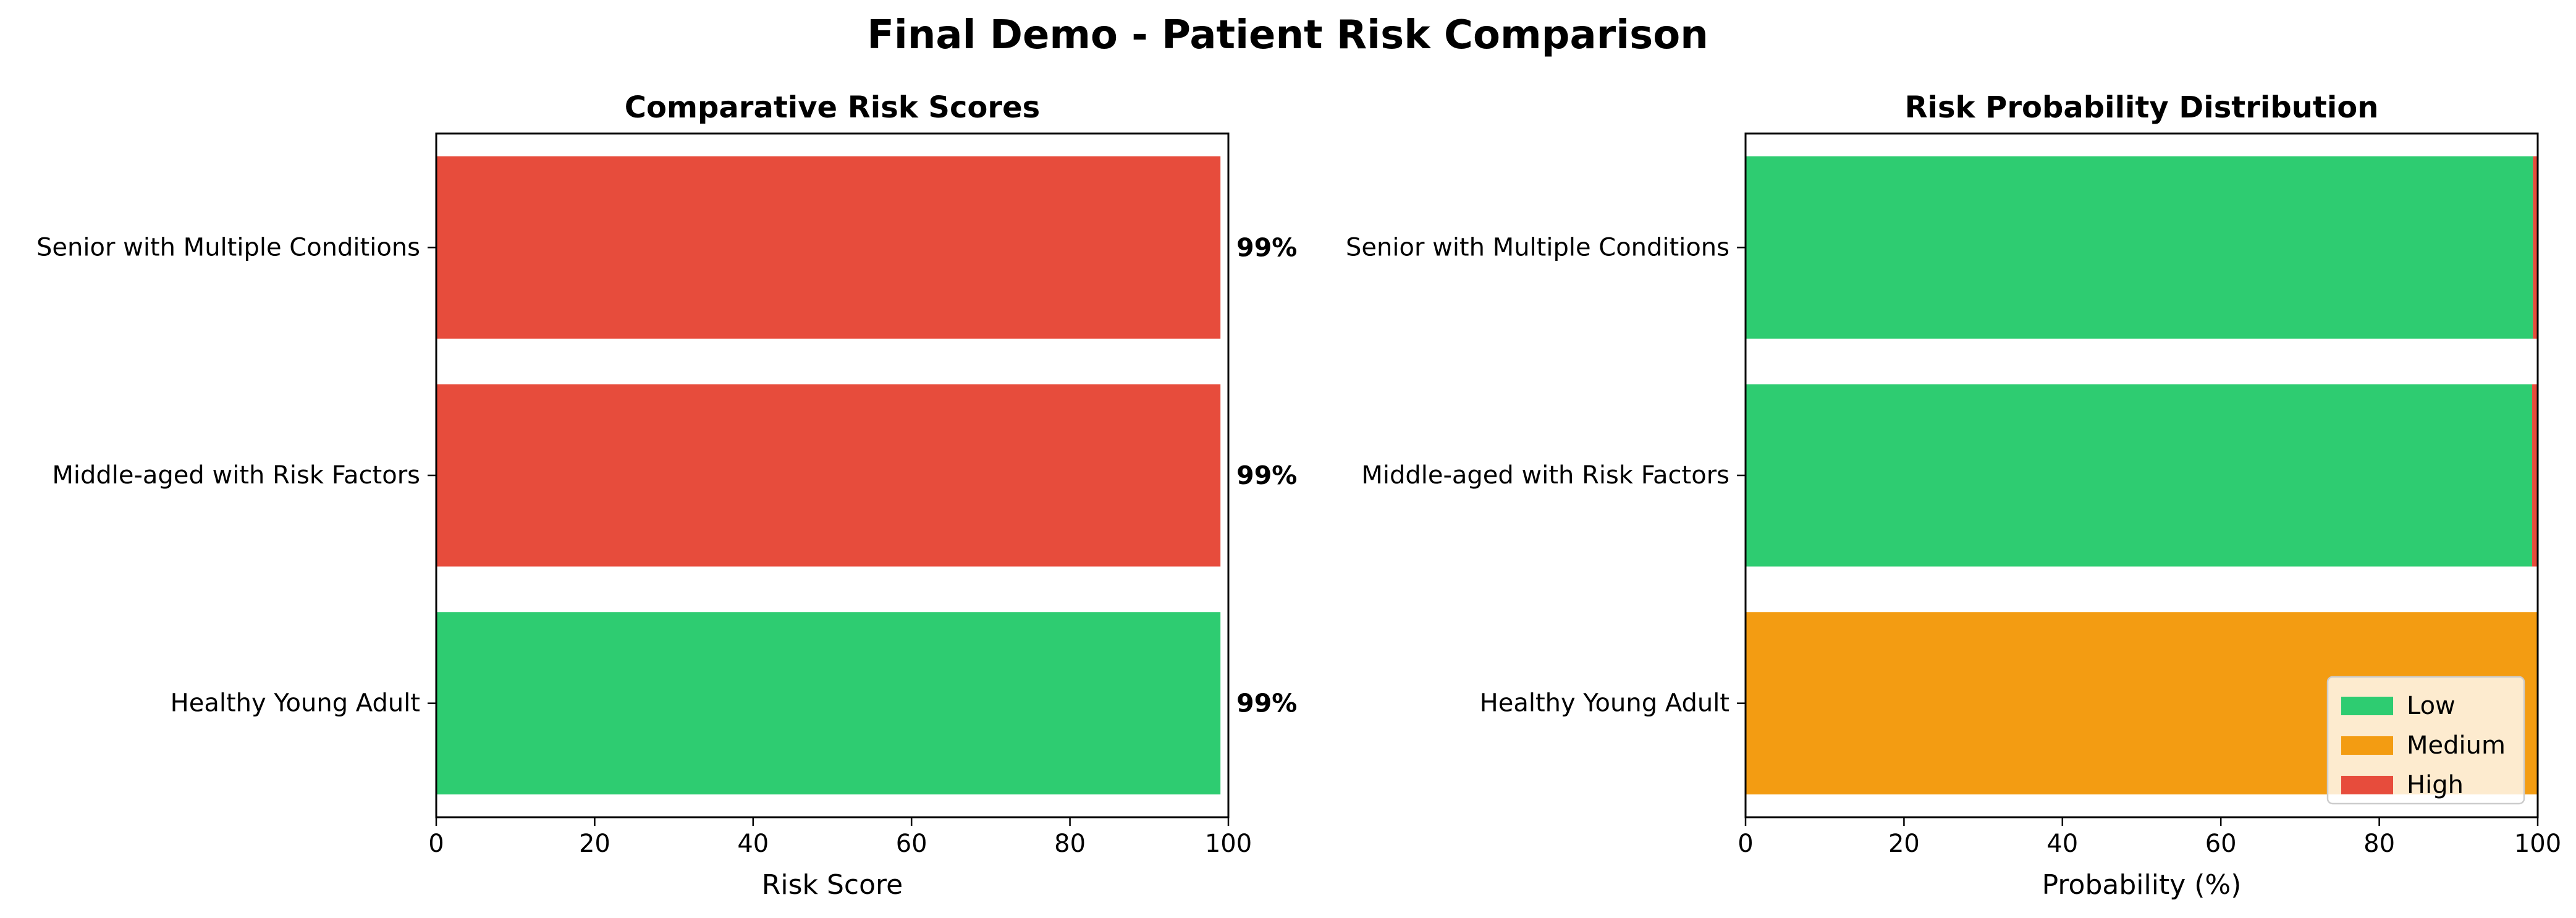 The width and height of the screenshot is (2576, 918). Describe the element at coordinates (1266, 475) in the screenshot. I see `data-label-1: 99%` at that location.